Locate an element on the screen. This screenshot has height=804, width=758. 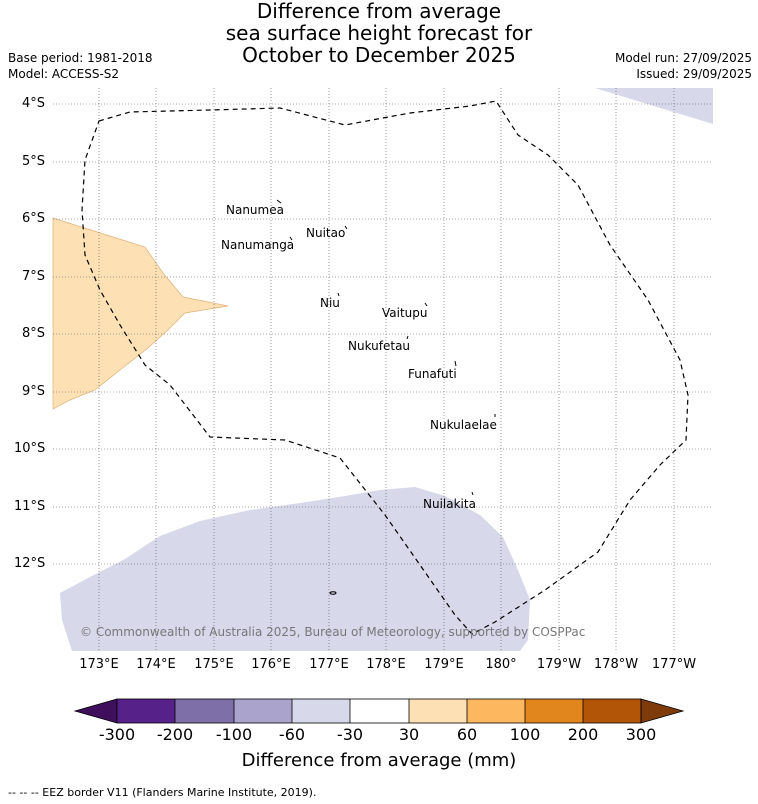
lat-label-6s: 6°S is located at coordinates (34, 218).